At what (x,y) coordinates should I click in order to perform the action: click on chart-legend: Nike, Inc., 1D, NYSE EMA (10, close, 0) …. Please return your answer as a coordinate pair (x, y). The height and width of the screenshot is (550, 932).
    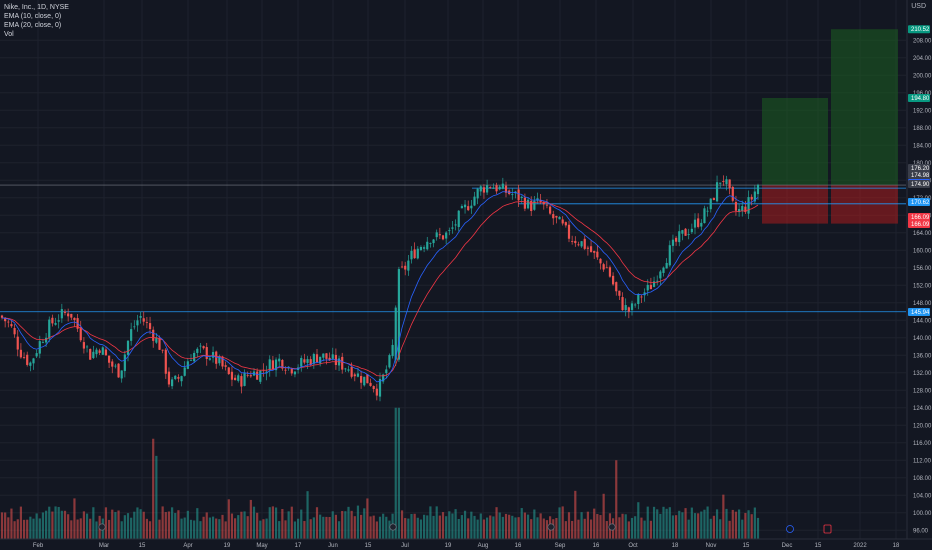
    Looking at the image, I should click on (36, 21).